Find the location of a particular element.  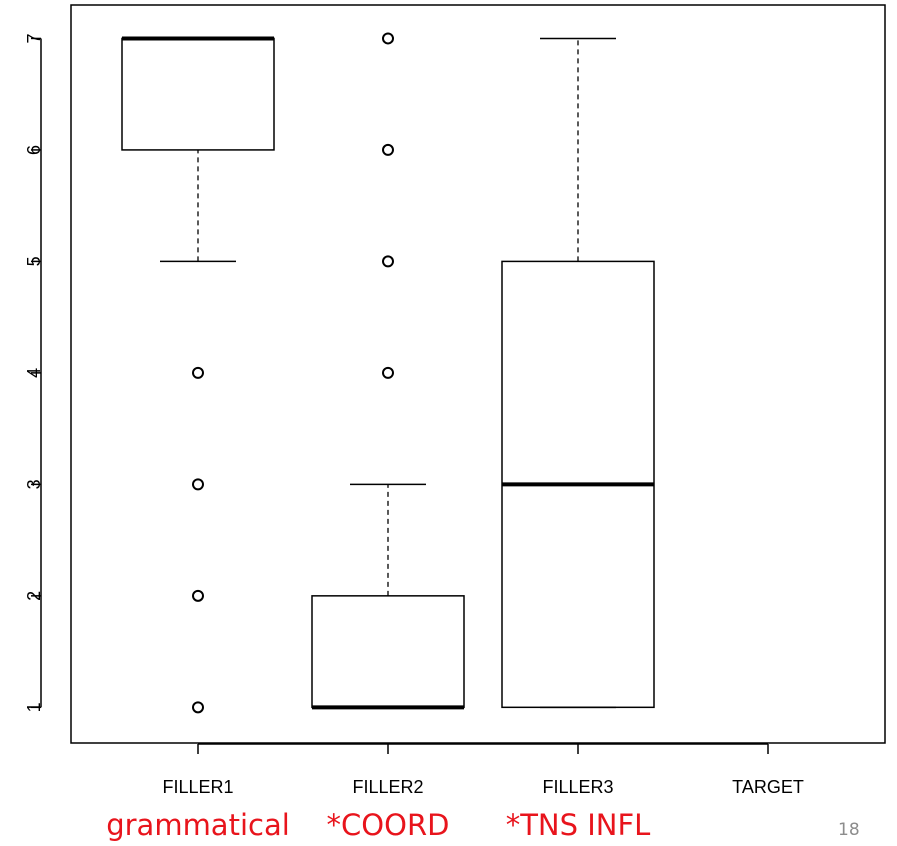

y-tick-label: 2 is located at coordinates (34, 596).